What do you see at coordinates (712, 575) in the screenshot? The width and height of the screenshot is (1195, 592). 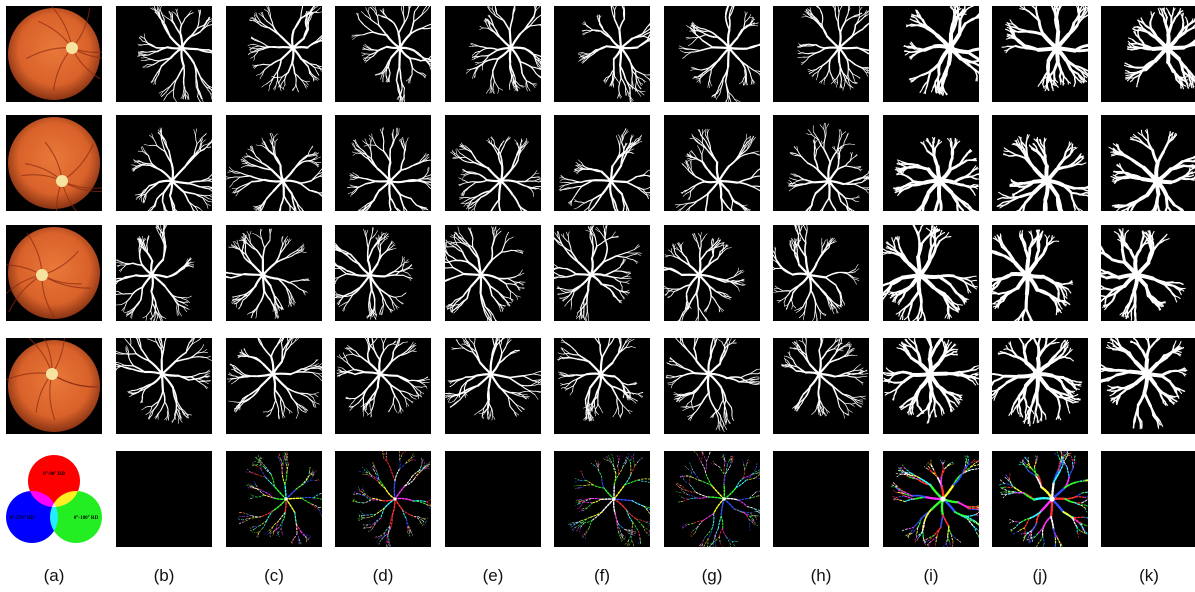 I see `column-label: (g)` at bounding box center [712, 575].